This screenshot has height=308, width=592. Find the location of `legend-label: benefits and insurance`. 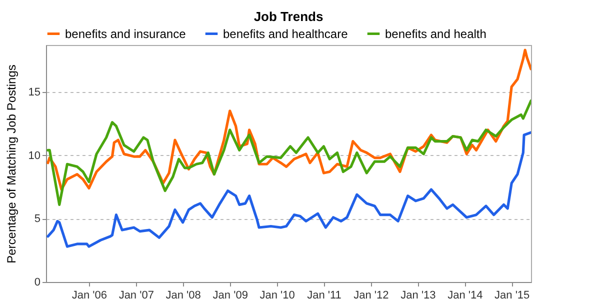

legend-label: benefits and insurance is located at coordinates (125, 33).